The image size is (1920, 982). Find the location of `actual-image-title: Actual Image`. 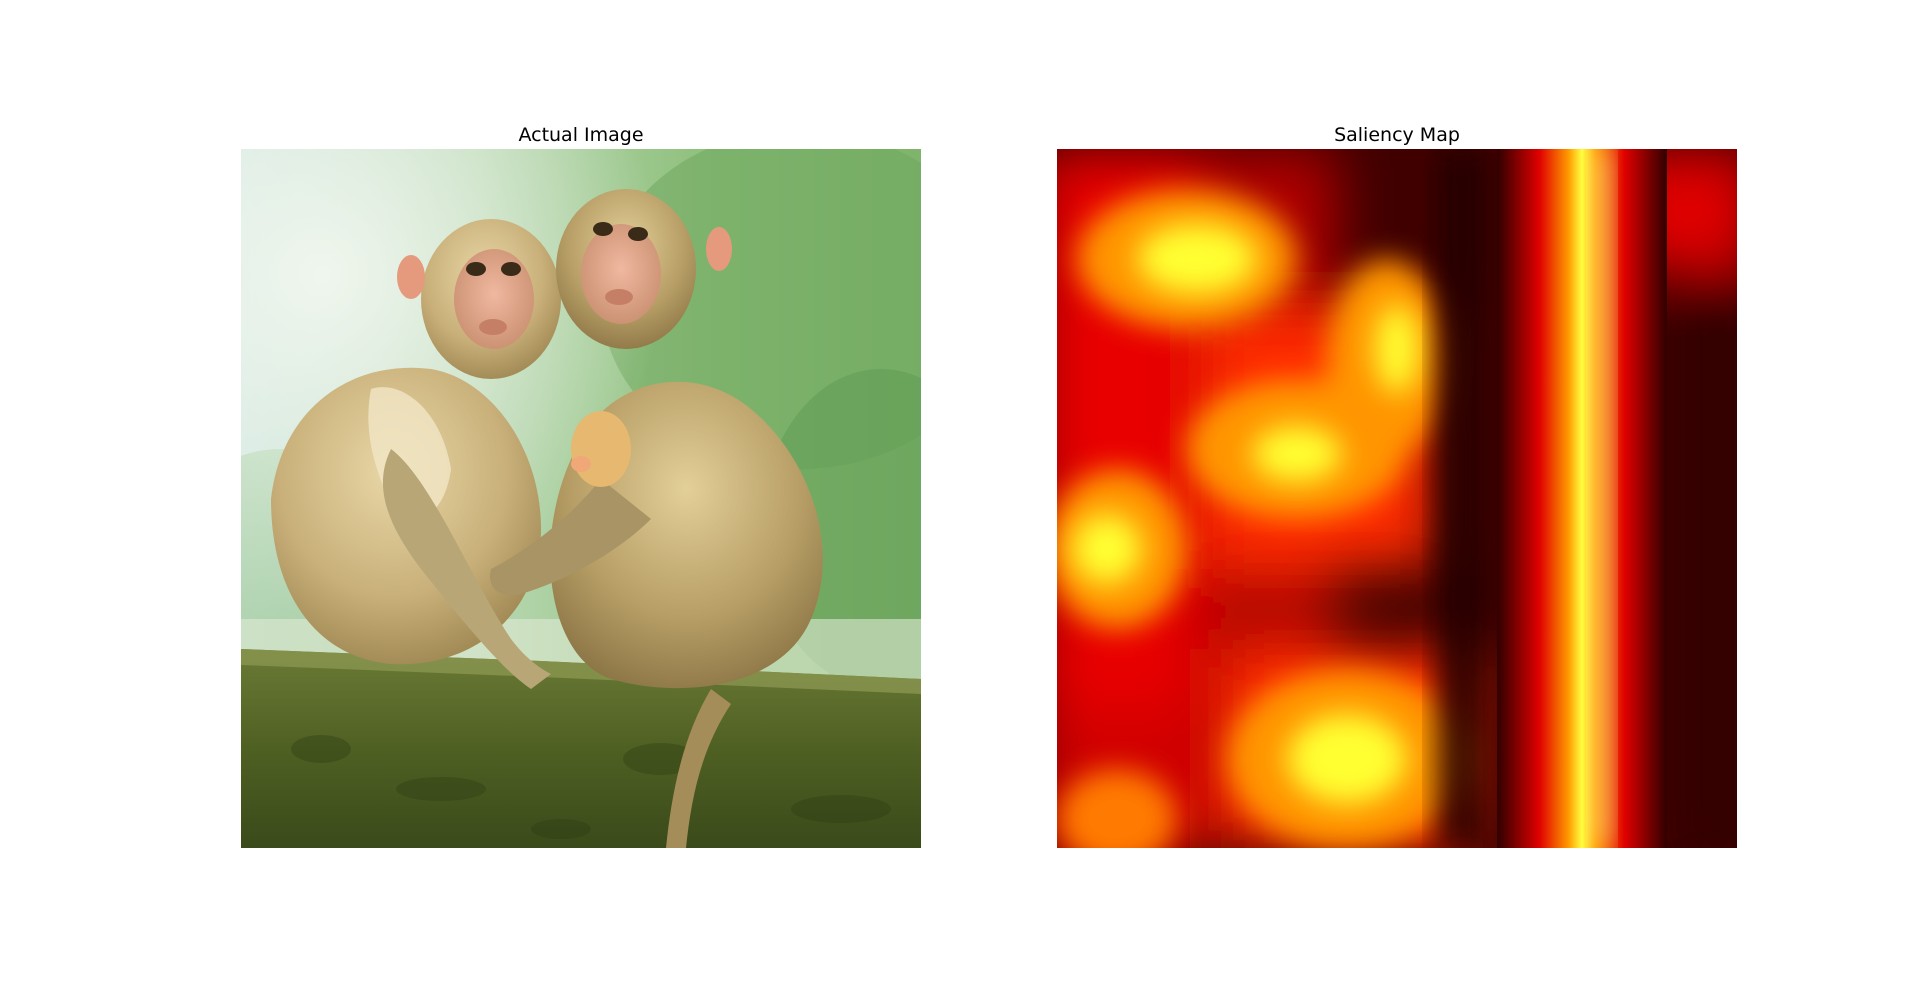

actual-image-title: Actual Image is located at coordinates (581, 135).